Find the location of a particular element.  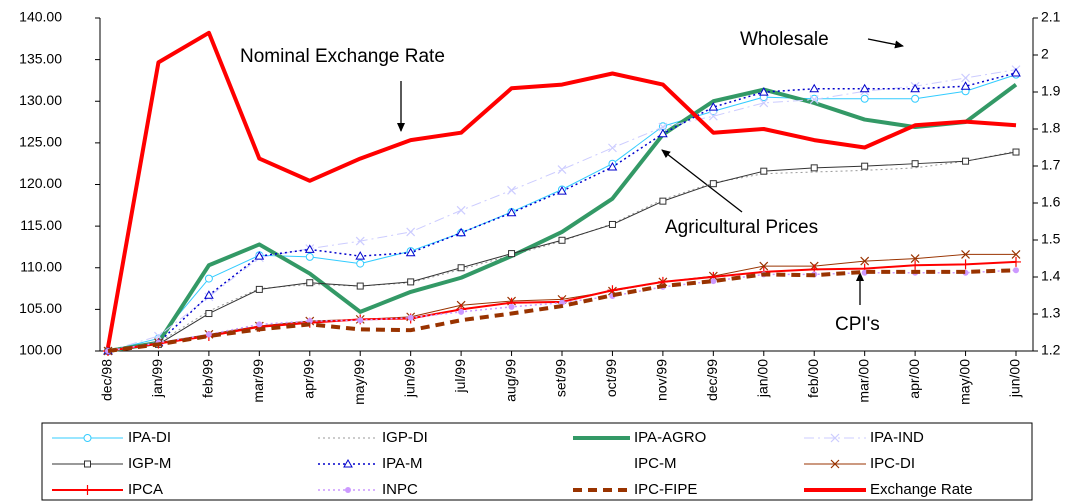

y2-tick-label: 1.7 is located at coordinates (1051, 165).